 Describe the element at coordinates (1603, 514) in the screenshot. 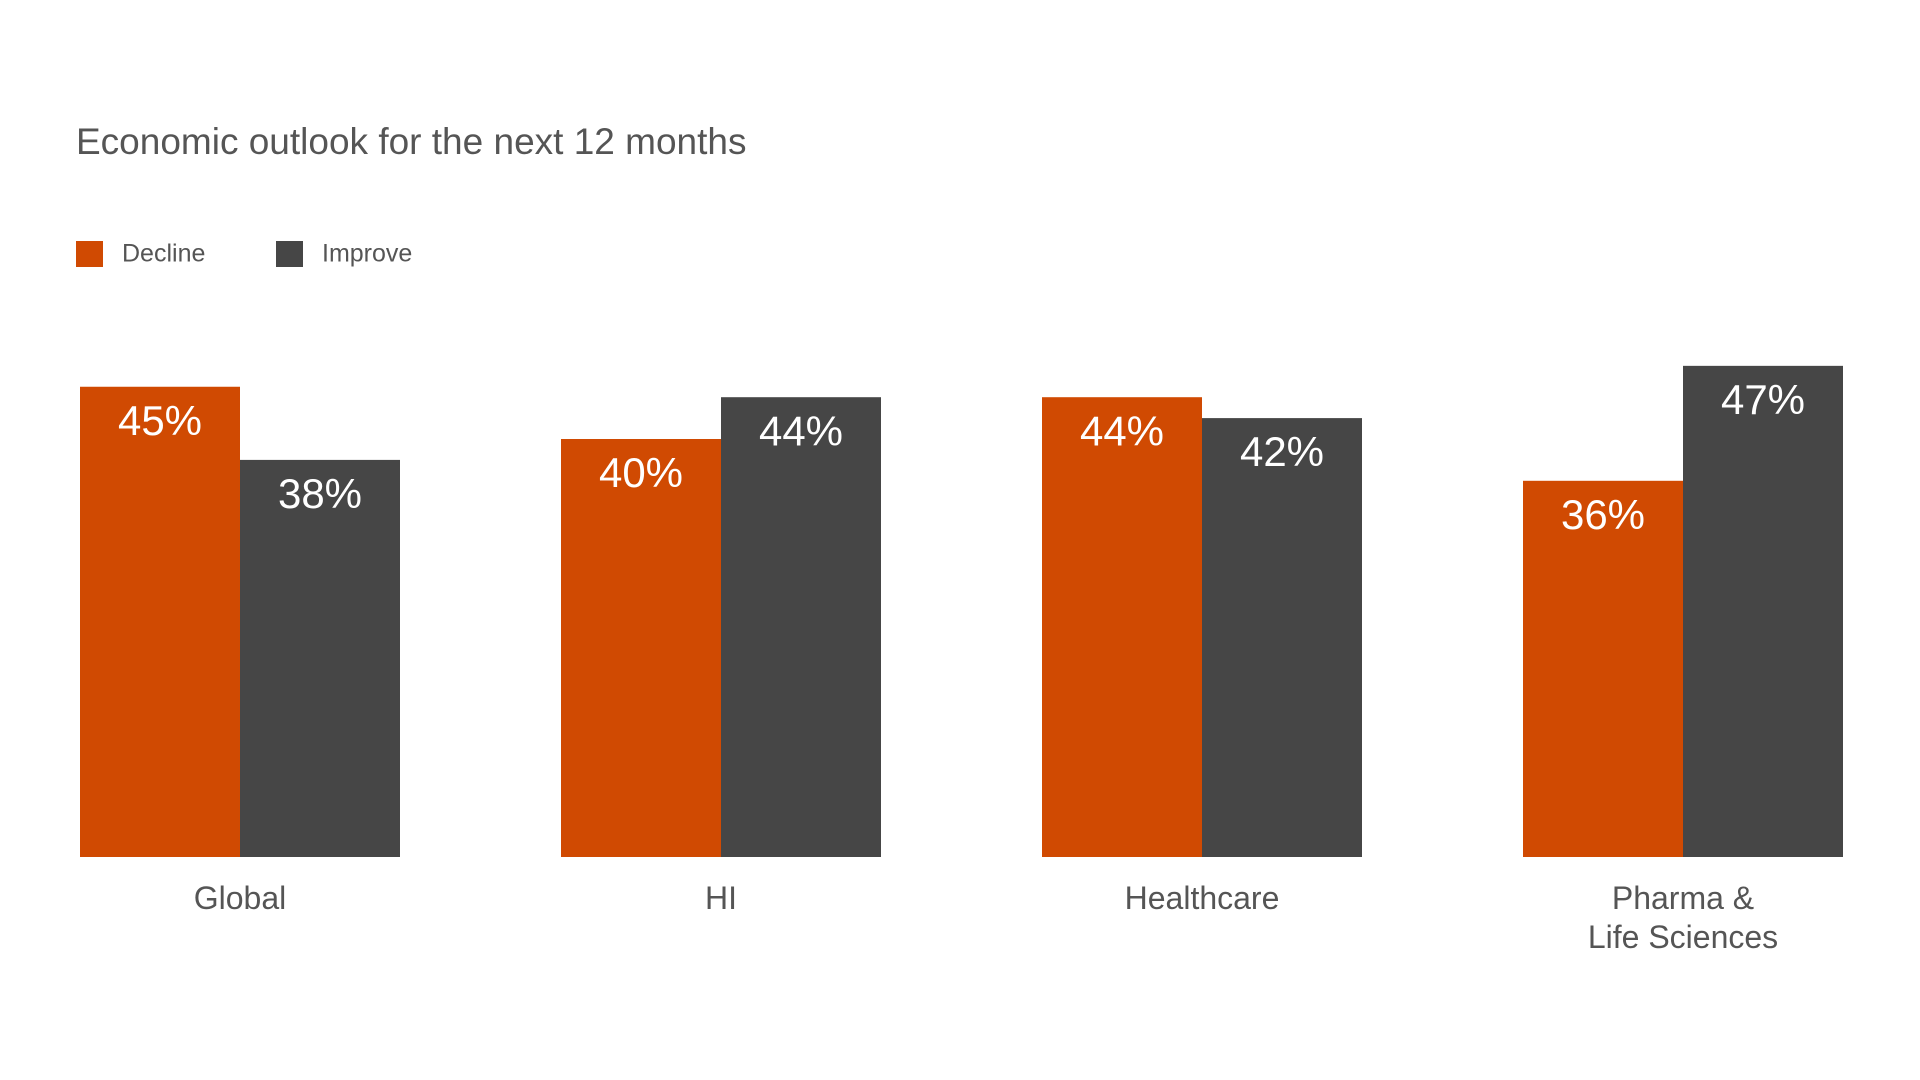

I see `value-label: 36%` at that location.